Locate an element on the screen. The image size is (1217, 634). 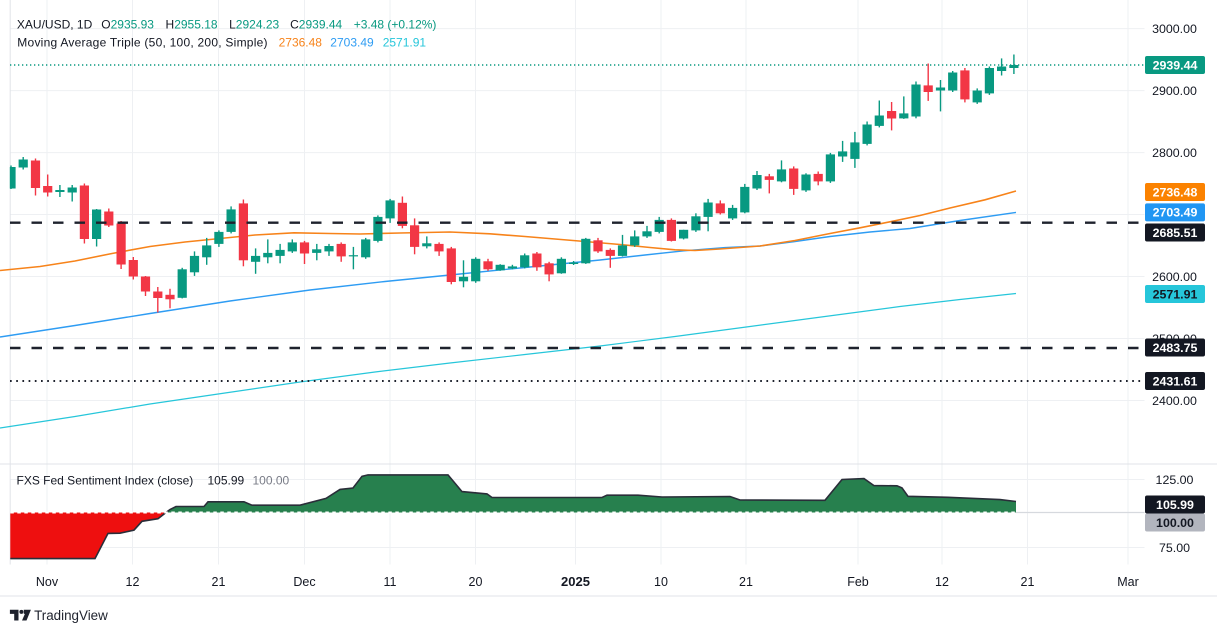
svg-text: XAU/USD, 1D is located at coordinates (55, 24).